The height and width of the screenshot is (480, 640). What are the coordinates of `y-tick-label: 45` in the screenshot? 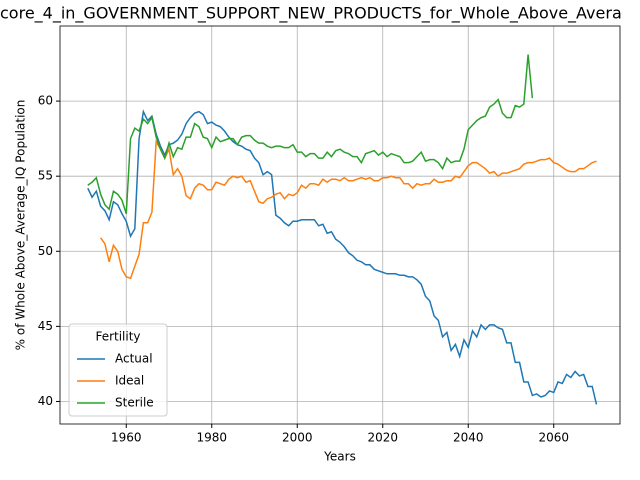 It's located at (45, 326).